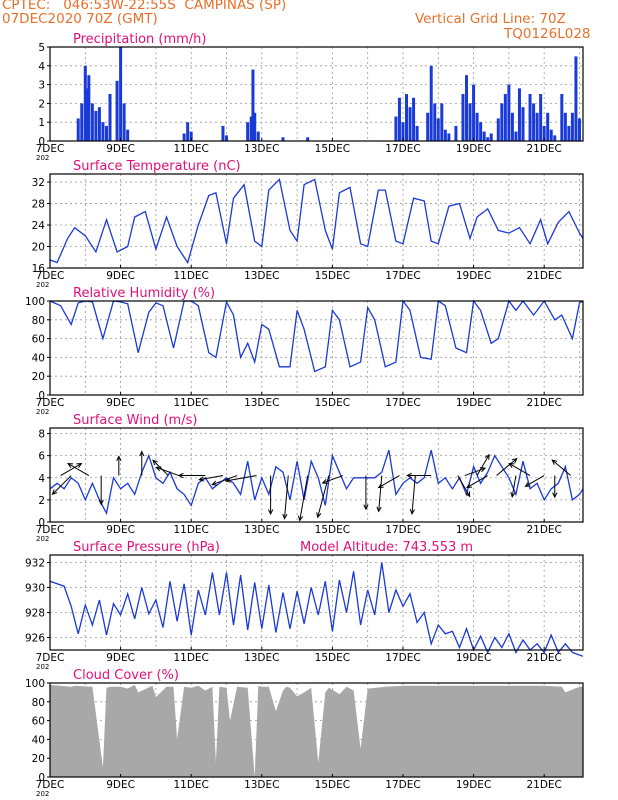 The width and height of the screenshot is (618, 800). I want to click on y-tick-label: 8, so click(41, 435).